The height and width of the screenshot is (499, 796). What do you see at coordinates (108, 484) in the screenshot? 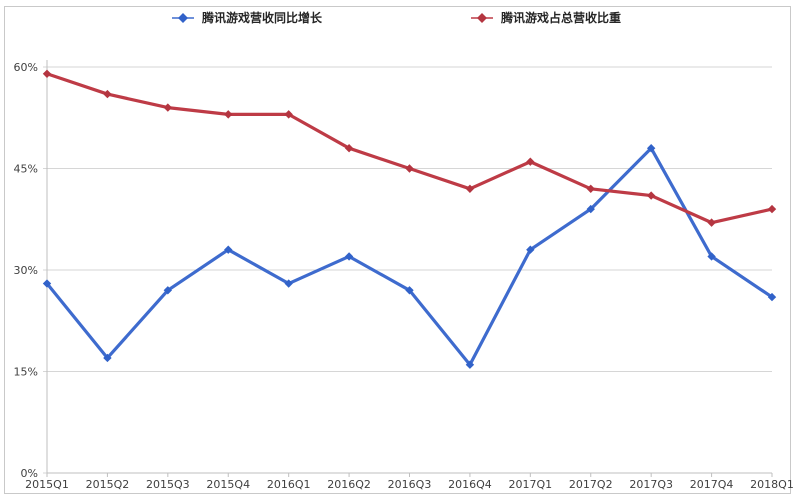
I see `x-axis-tick-label: 2015Q2` at bounding box center [108, 484].